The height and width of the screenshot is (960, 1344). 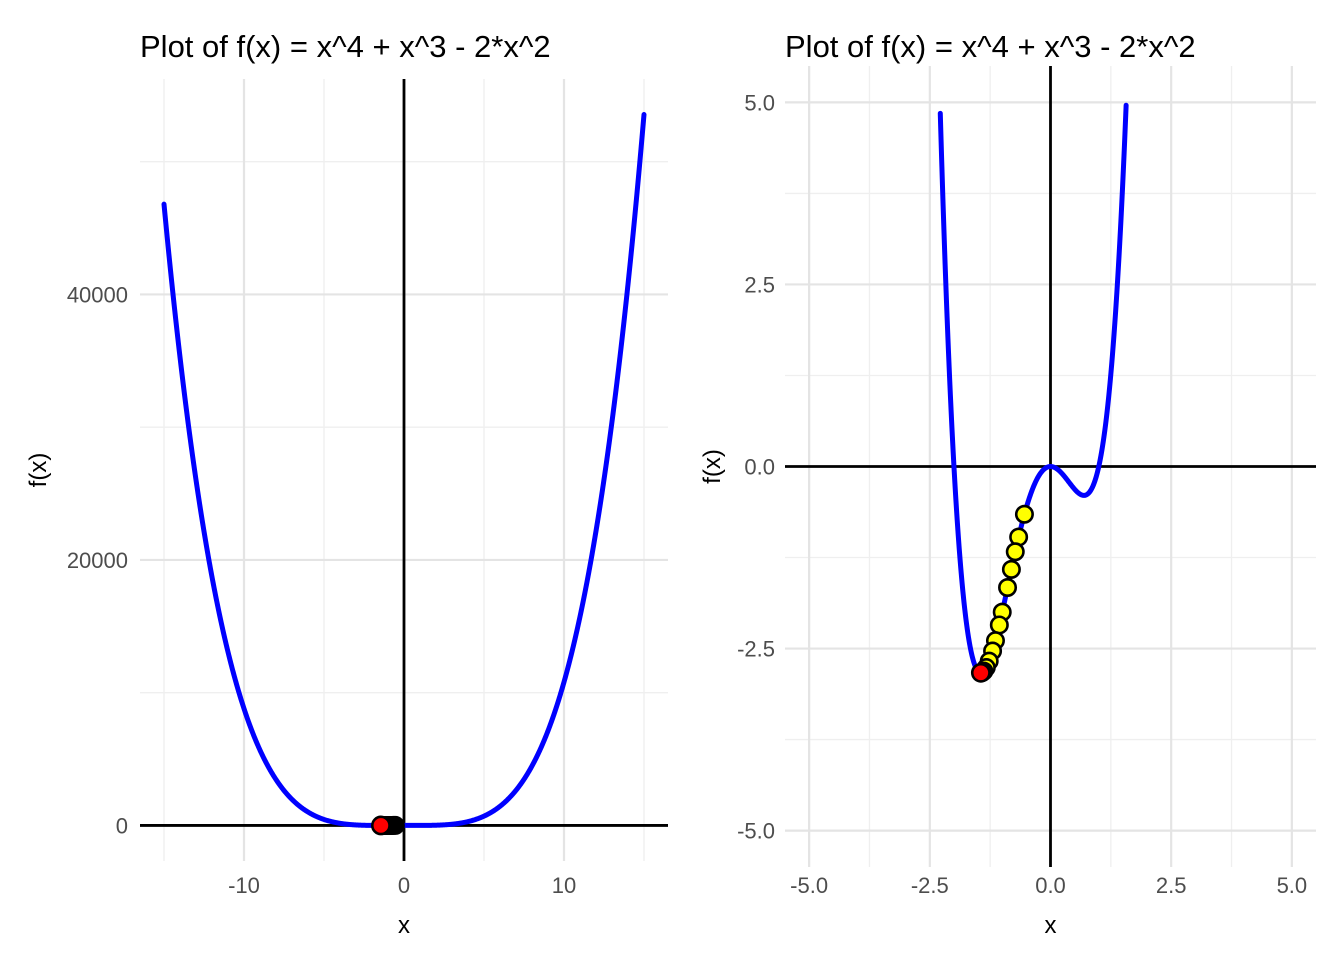 What do you see at coordinates (97, 560) in the screenshot?
I see `y-tick-label: 20000` at bounding box center [97, 560].